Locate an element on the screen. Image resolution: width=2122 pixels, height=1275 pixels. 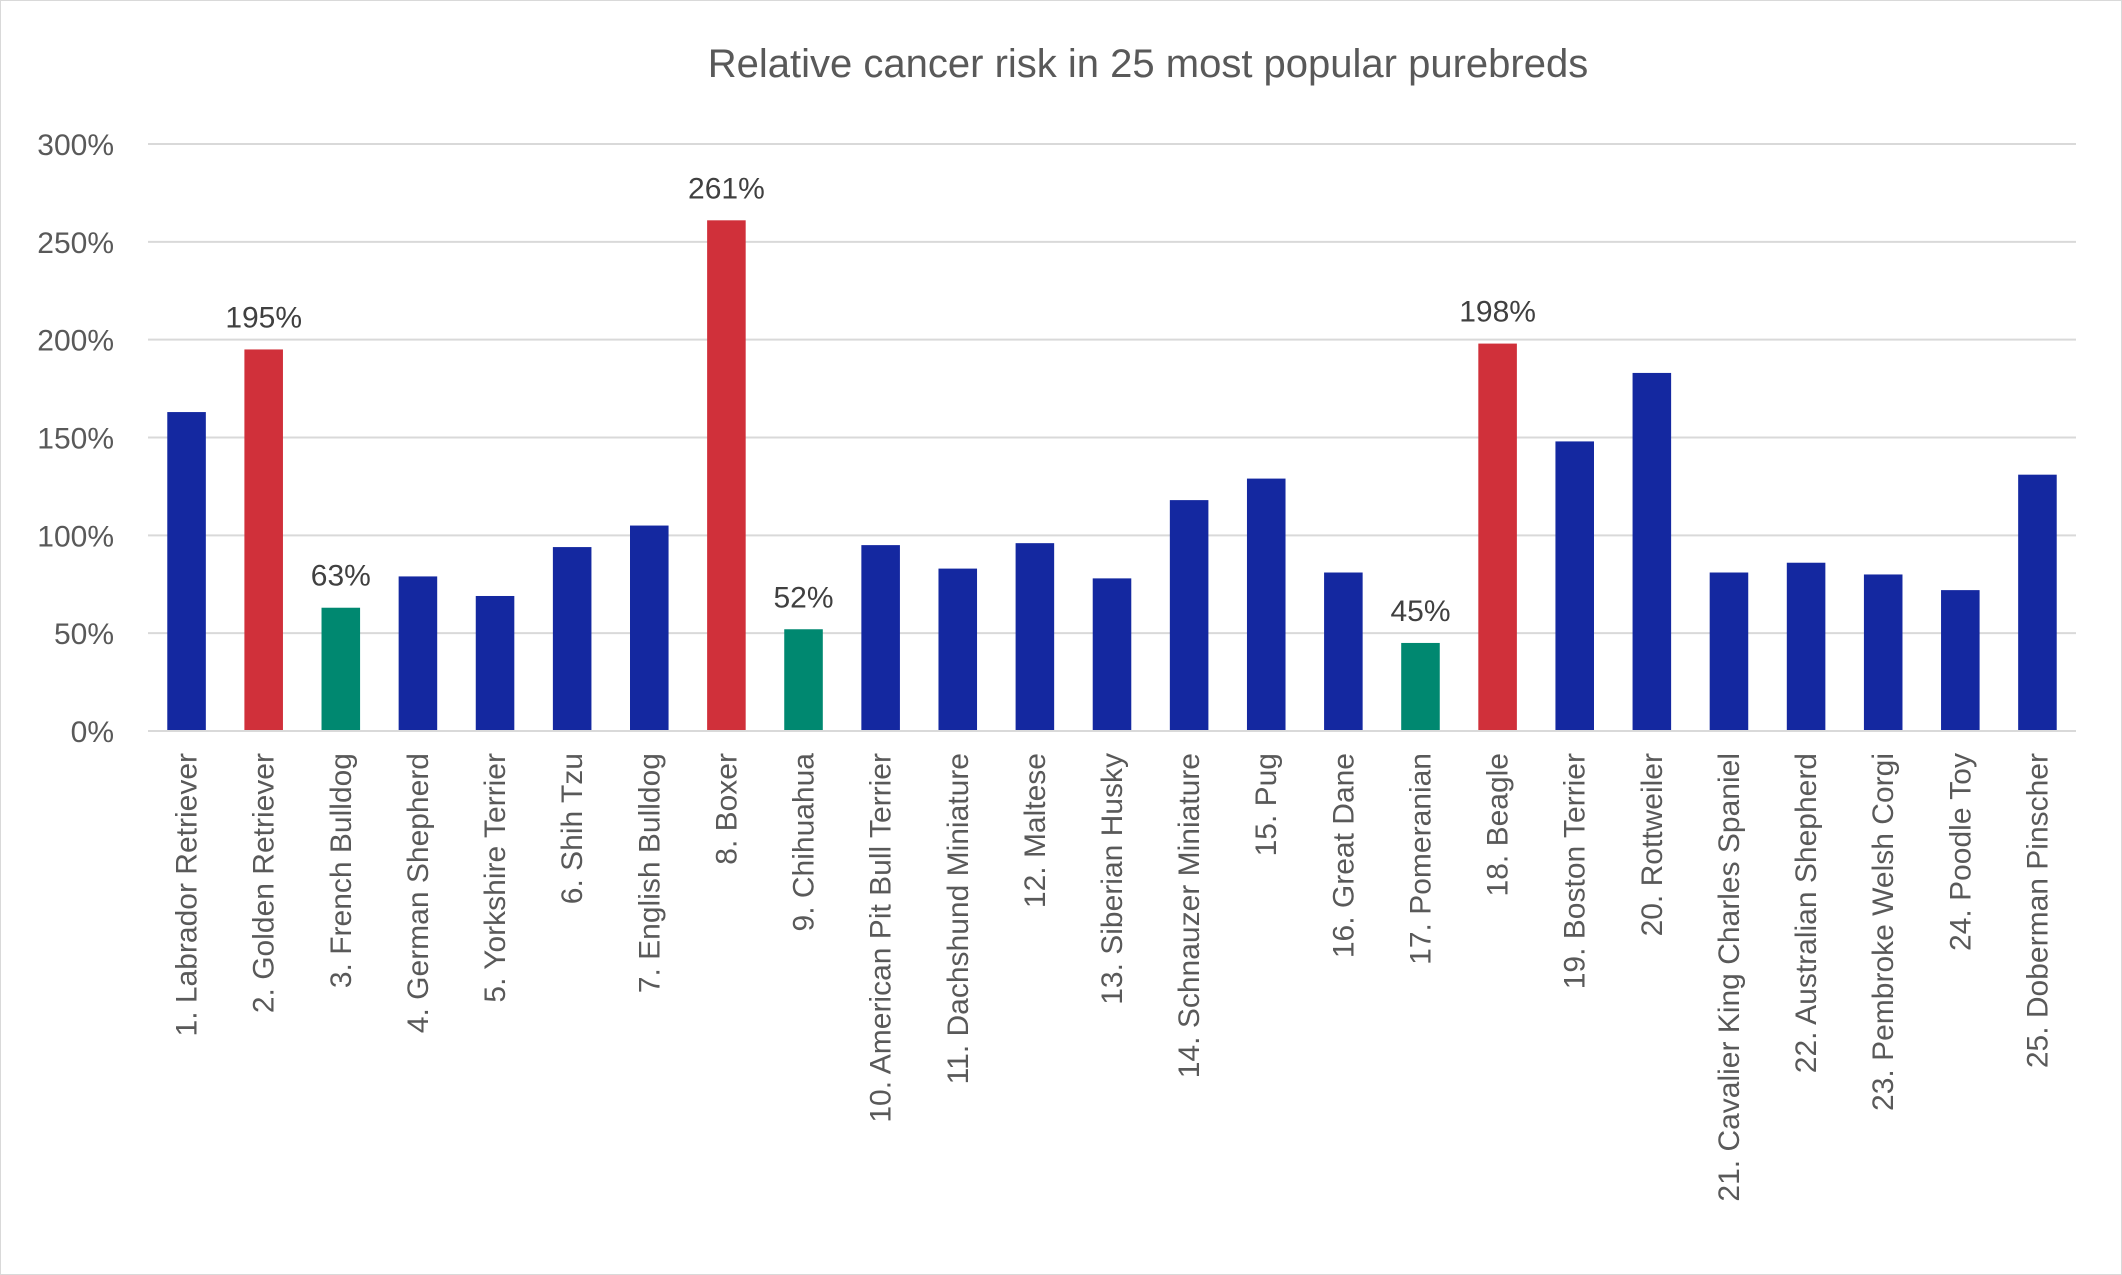
x-category-label: 20. Rottweiler is located at coordinates (1652, 844).